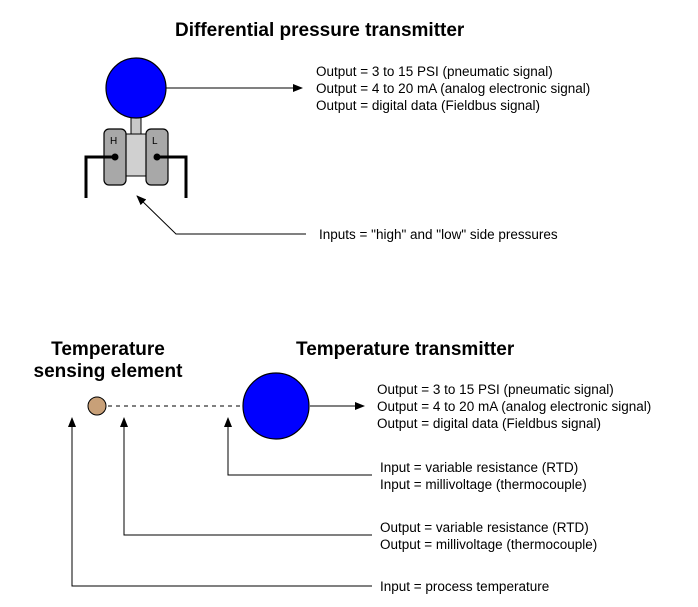  I want to click on transmitter-input-thermocouple: Input = millivoltage (thermocouple), so click(483, 484).